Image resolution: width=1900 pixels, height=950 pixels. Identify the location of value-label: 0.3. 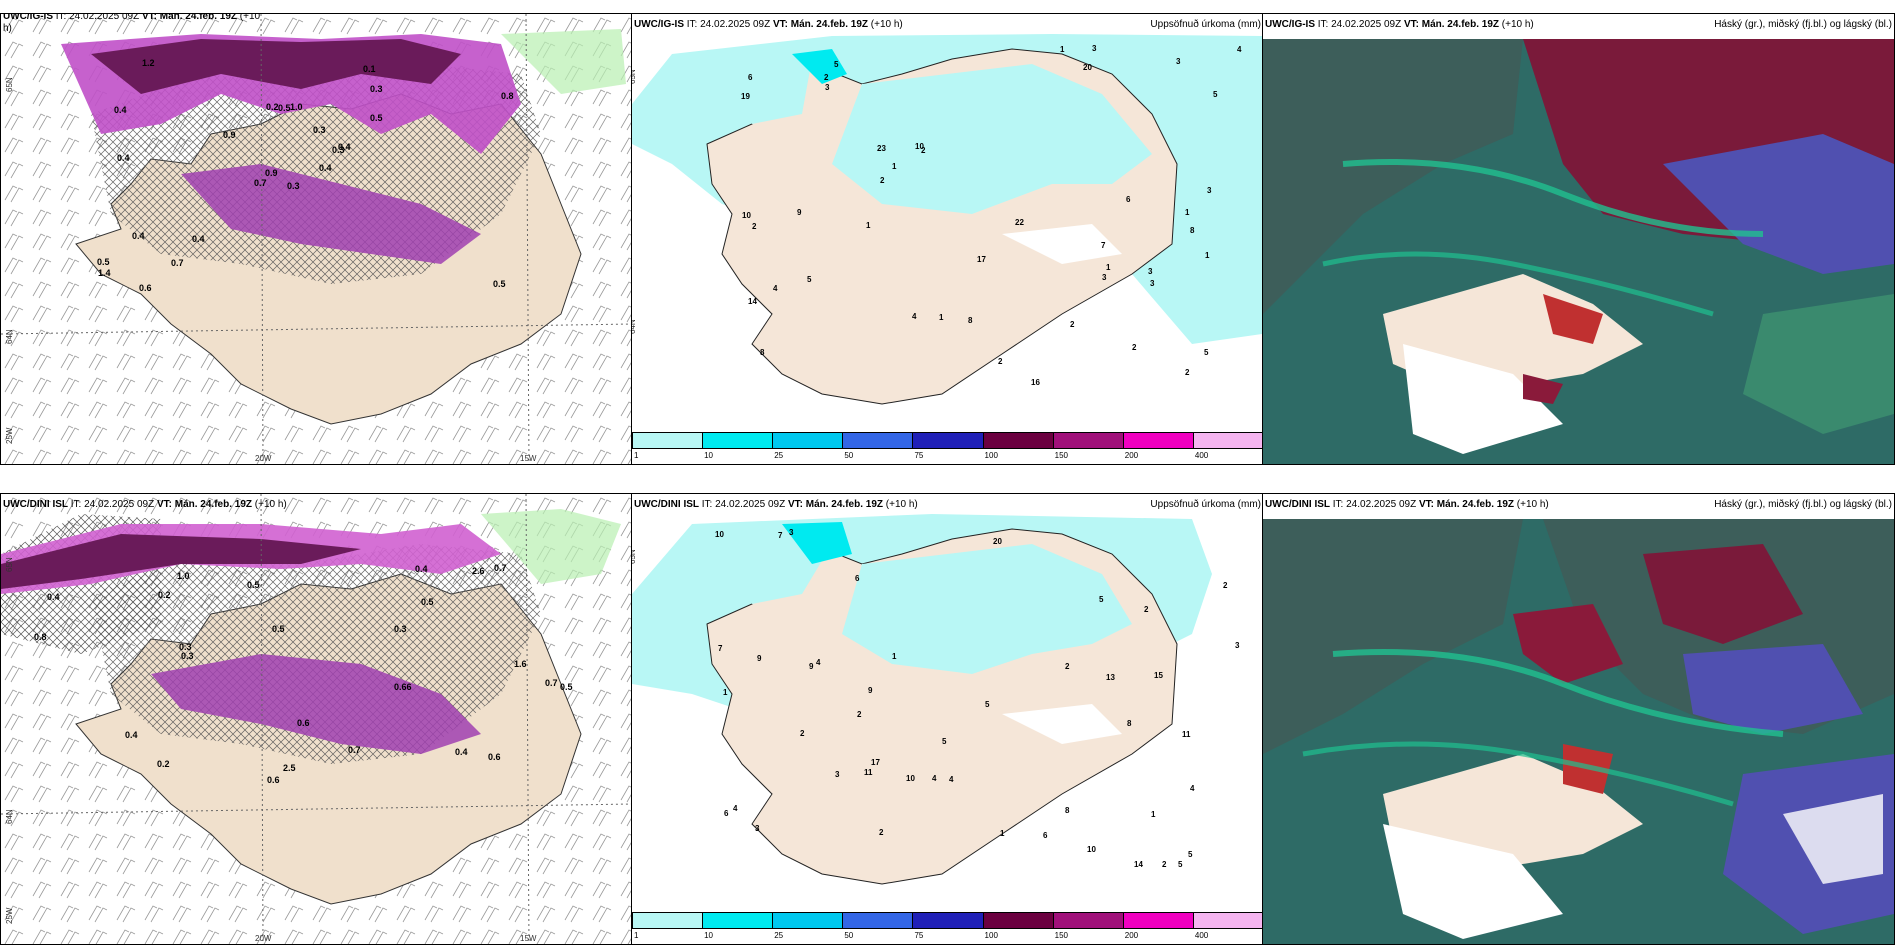
(293, 186).